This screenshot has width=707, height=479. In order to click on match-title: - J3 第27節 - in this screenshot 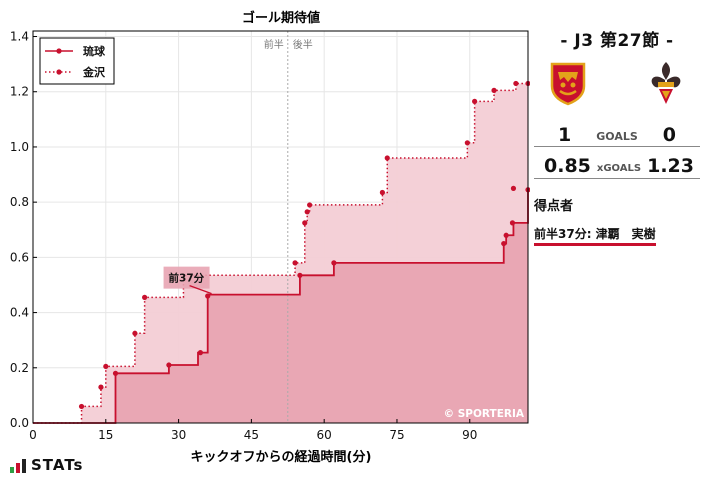, I will do `click(617, 41)`.